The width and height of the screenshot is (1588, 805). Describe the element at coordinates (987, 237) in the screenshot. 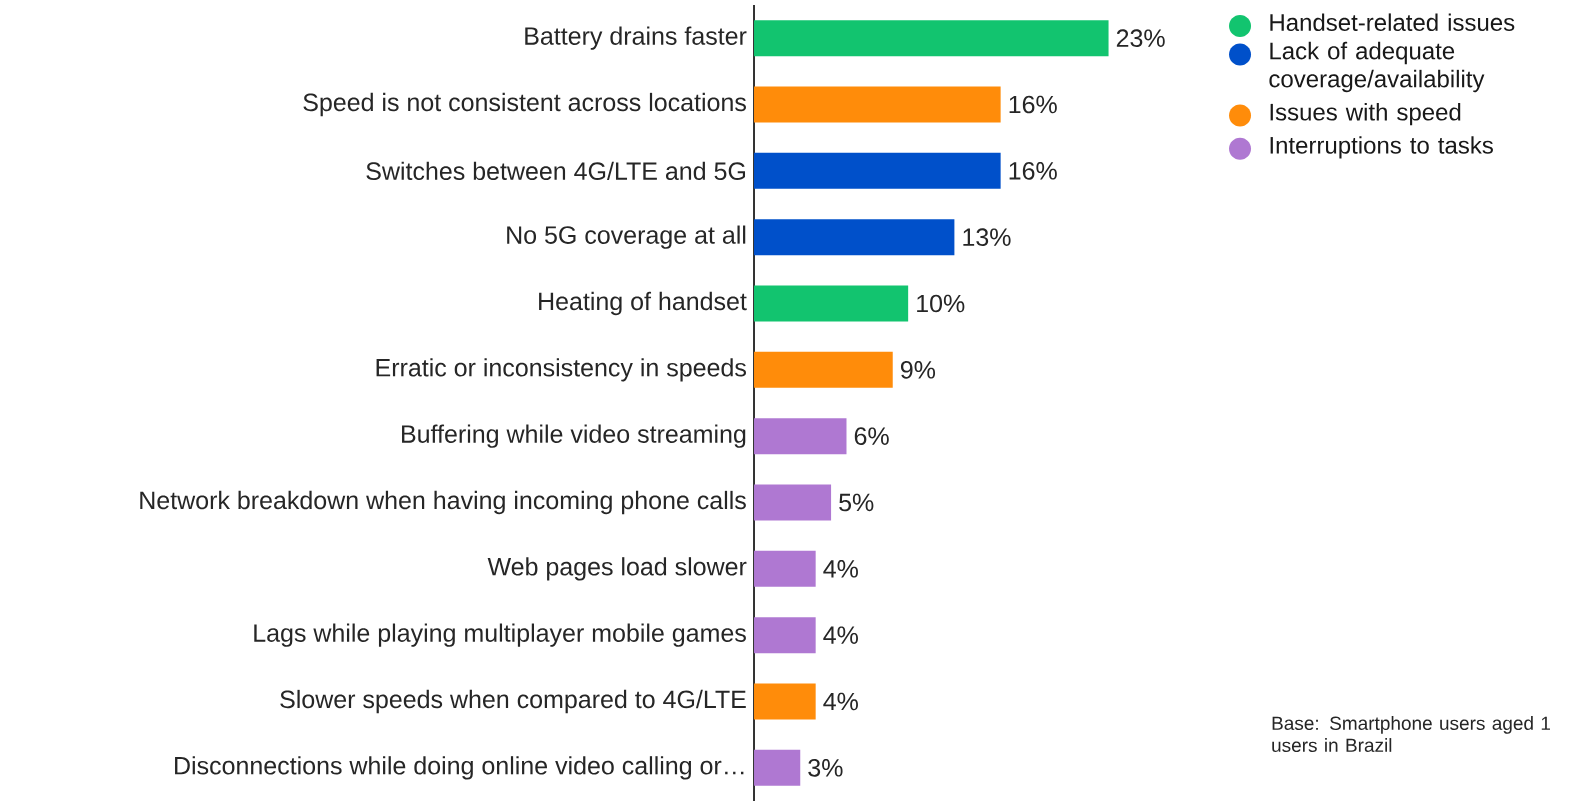

I see `data-label: 13%` at that location.